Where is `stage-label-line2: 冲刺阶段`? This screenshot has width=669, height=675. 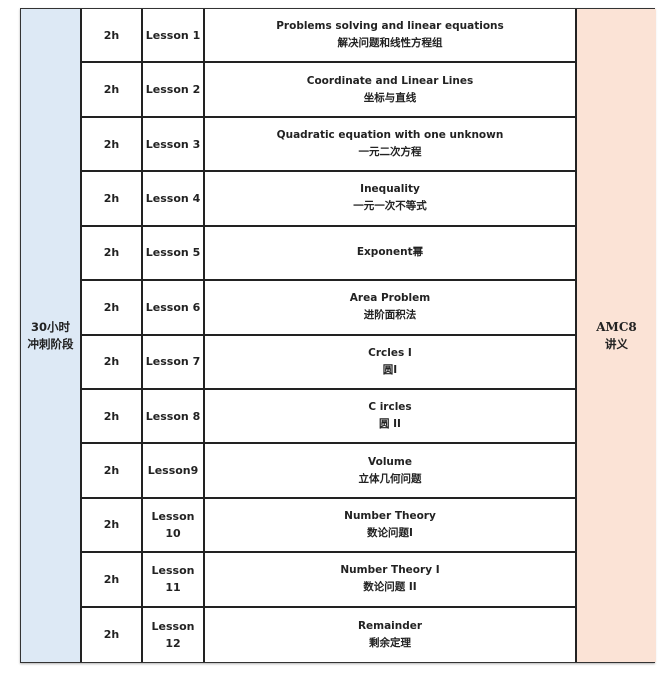 stage-label-line2: 冲刺阶段 is located at coordinates (50, 343).